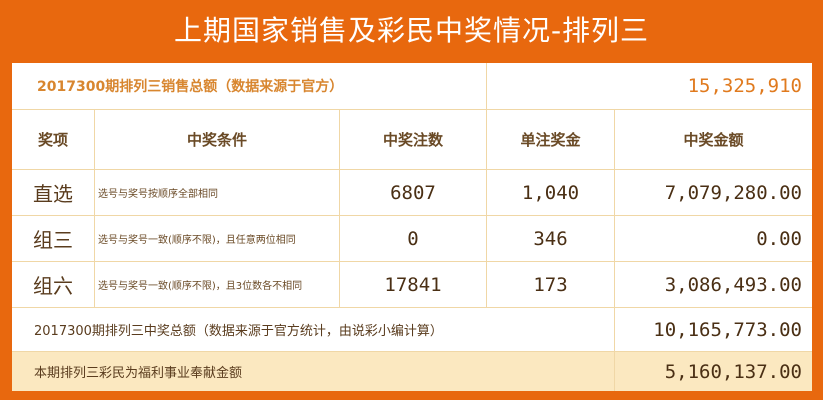  I want to click on row-bonus: 173, so click(551, 285).